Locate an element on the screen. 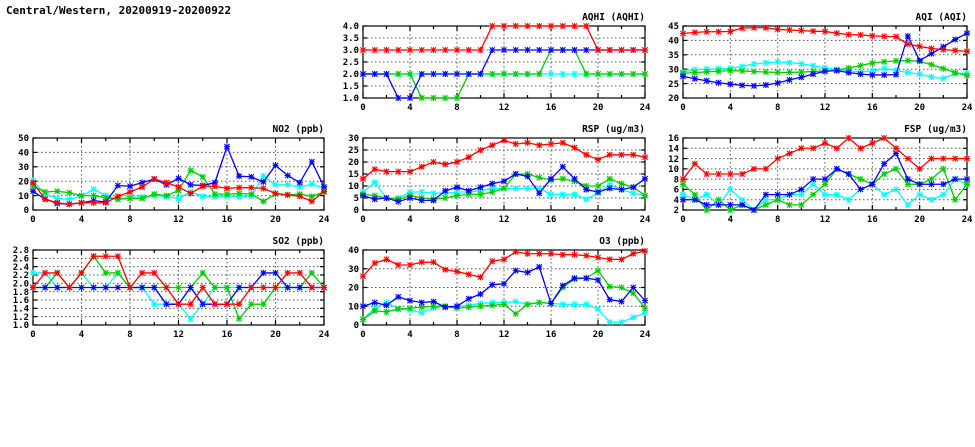 The width and height of the screenshot is (975, 447). x-tick-label: 16 is located at coordinates (227, 220).